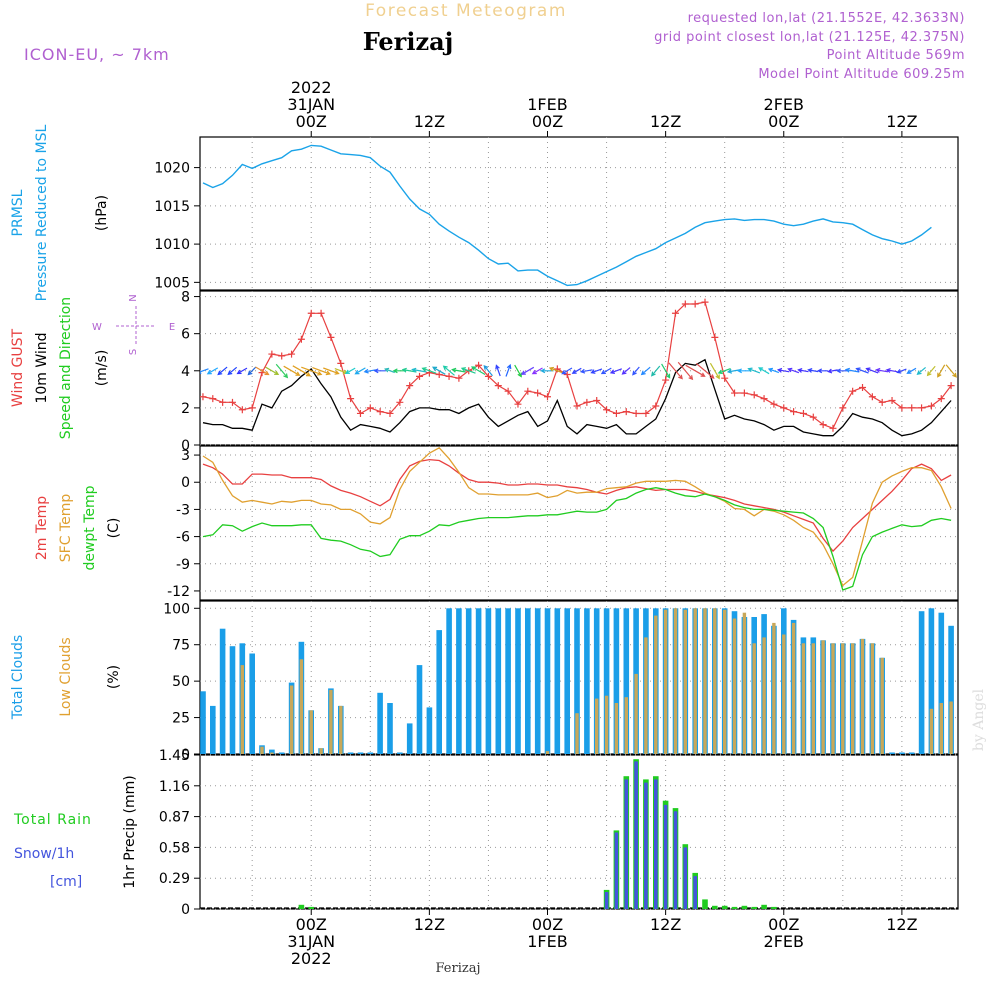 The width and height of the screenshot is (1000, 1000). I want to click on panel-unit: 1hr Precip (mm), so click(130, 831).